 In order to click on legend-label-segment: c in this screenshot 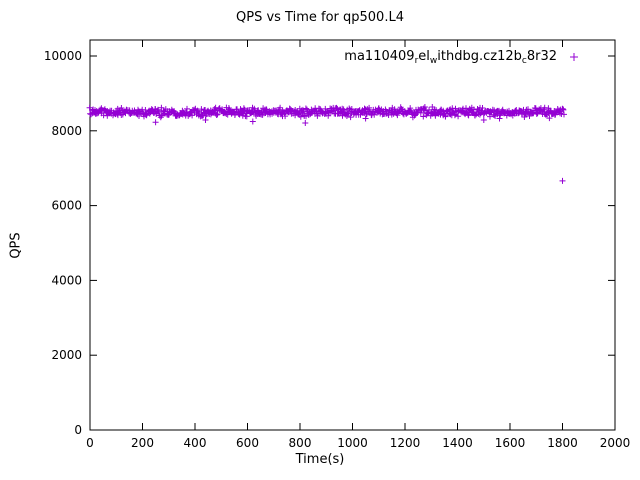, I will do `click(524, 61)`.